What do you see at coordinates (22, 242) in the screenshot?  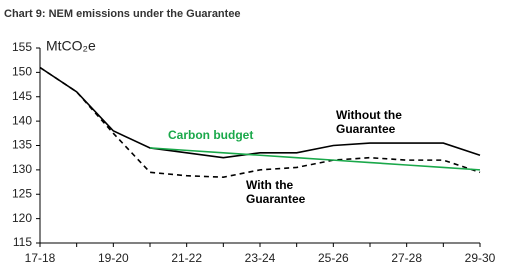 I see `y-tick-label: 115` at bounding box center [22, 242].